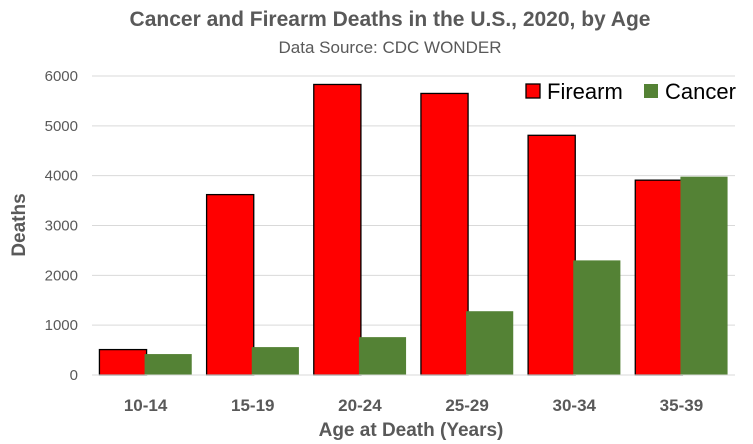 The width and height of the screenshot is (753, 444). I want to click on x-axis-ticks: 10-14 15-19 20-24 25-29 30-34 35-39, so click(413, 405).